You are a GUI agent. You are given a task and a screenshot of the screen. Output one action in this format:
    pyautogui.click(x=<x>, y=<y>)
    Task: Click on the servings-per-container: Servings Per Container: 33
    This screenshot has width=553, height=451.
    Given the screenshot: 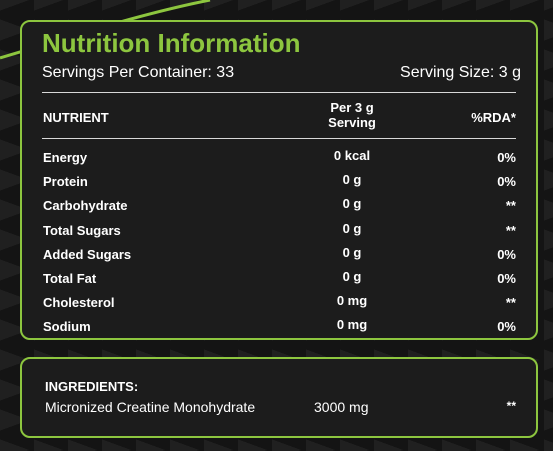 What is the action you would take?
    pyautogui.click(x=138, y=72)
    